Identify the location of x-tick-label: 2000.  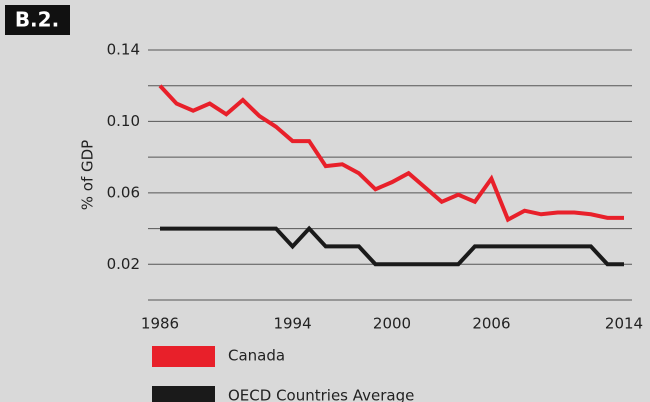
(392, 324).